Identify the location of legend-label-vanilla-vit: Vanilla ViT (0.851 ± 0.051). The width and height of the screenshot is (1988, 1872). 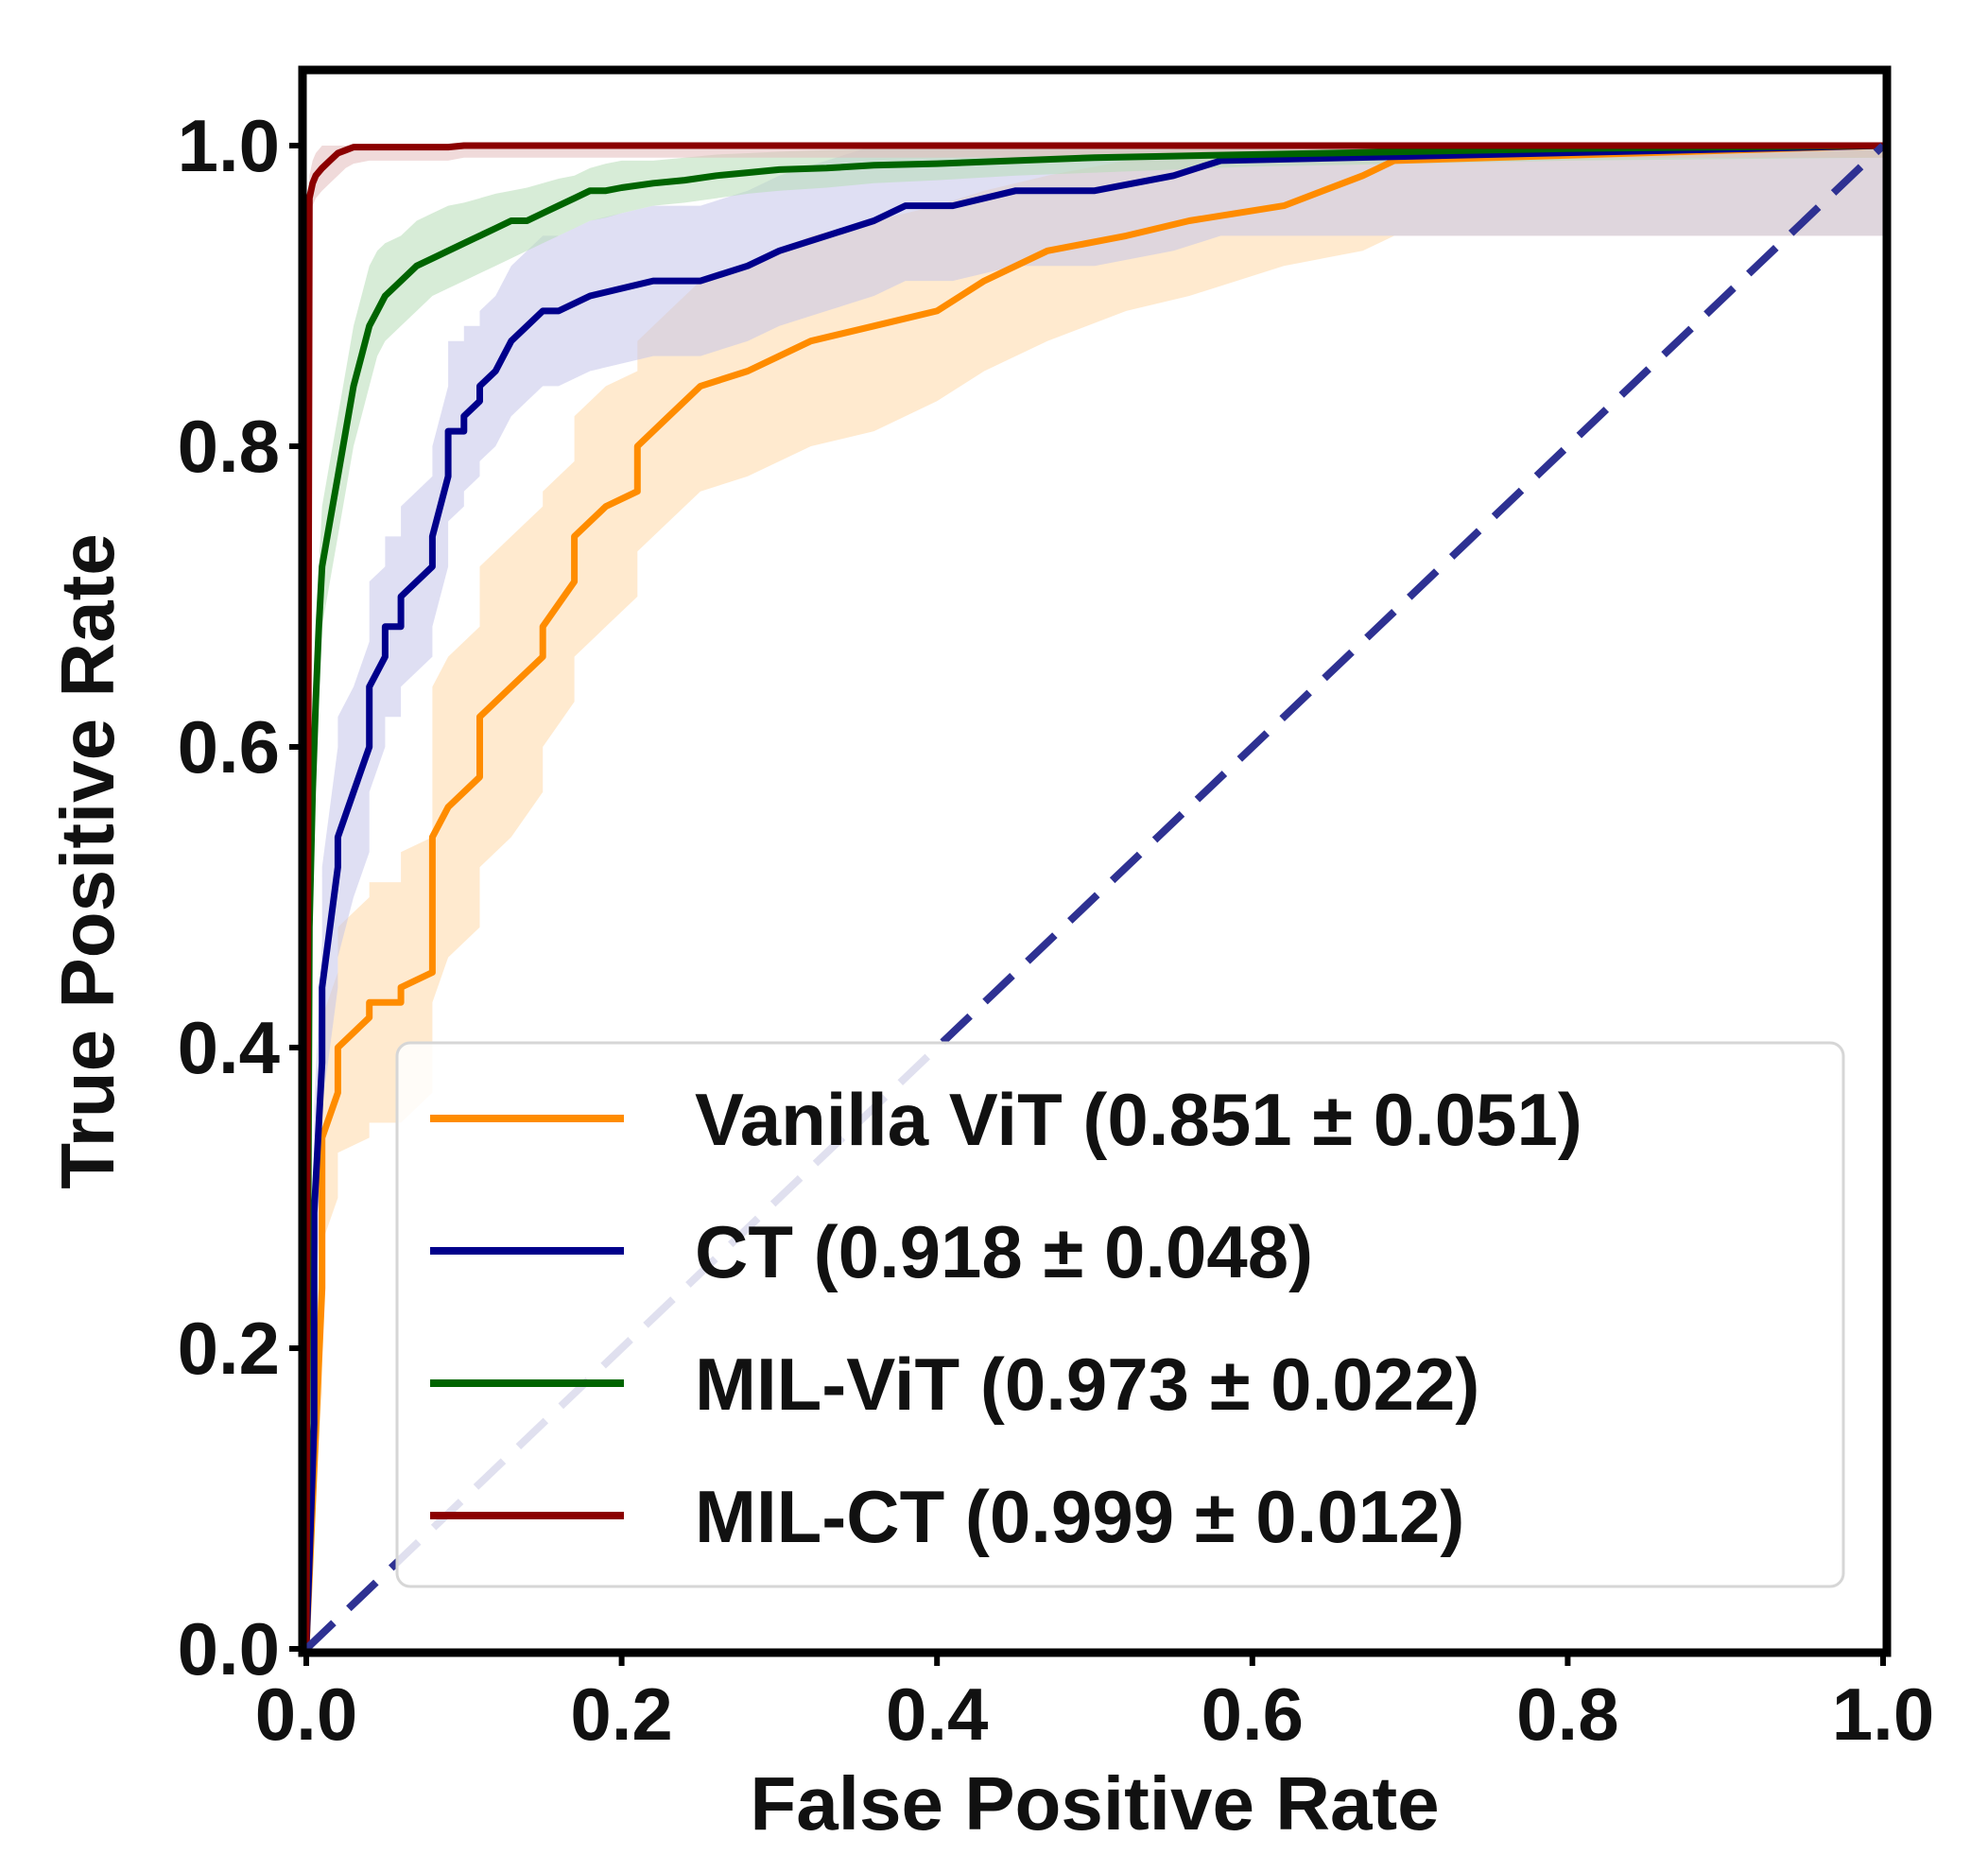
(1138, 1119).